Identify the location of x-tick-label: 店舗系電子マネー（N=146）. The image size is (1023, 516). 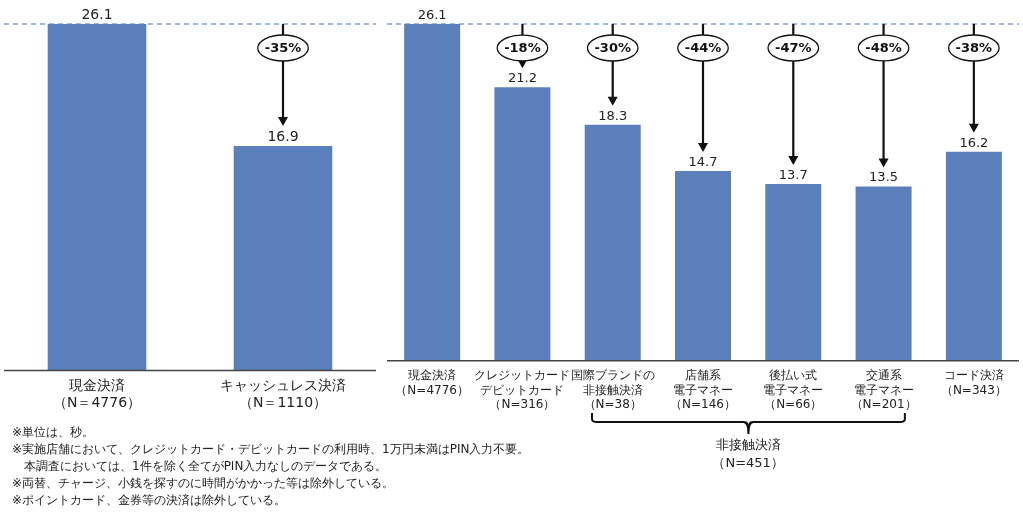
(703, 389).